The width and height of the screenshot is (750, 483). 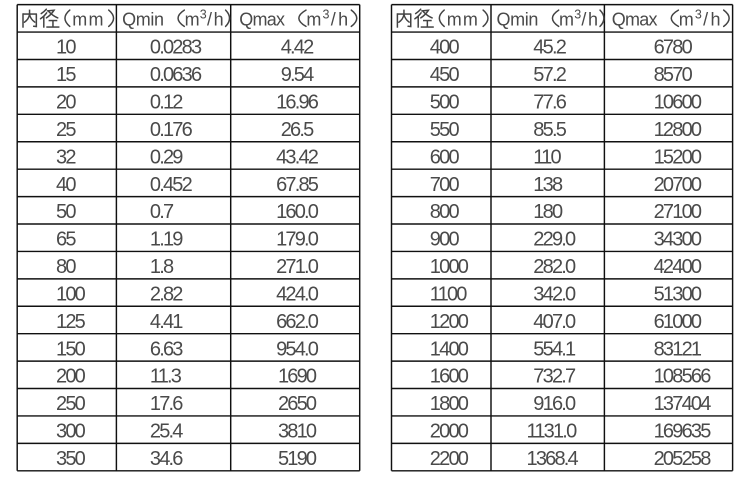 I want to click on svg-text: 1800, so click(x=449, y=404).